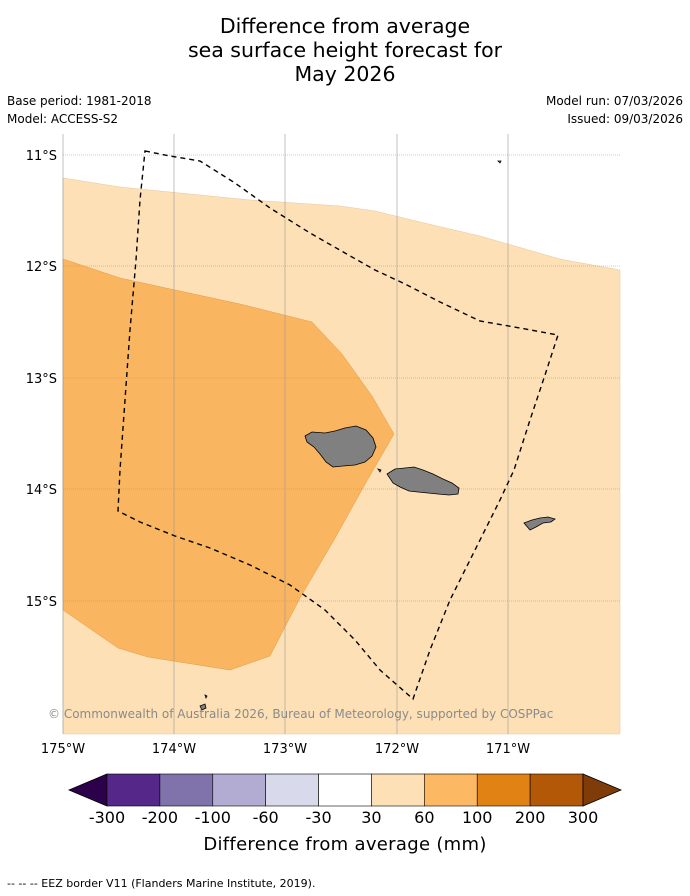  Describe the element at coordinates (625, 119) in the screenshot. I see `issued-date-text: Issued: 09/03/2026` at that location.